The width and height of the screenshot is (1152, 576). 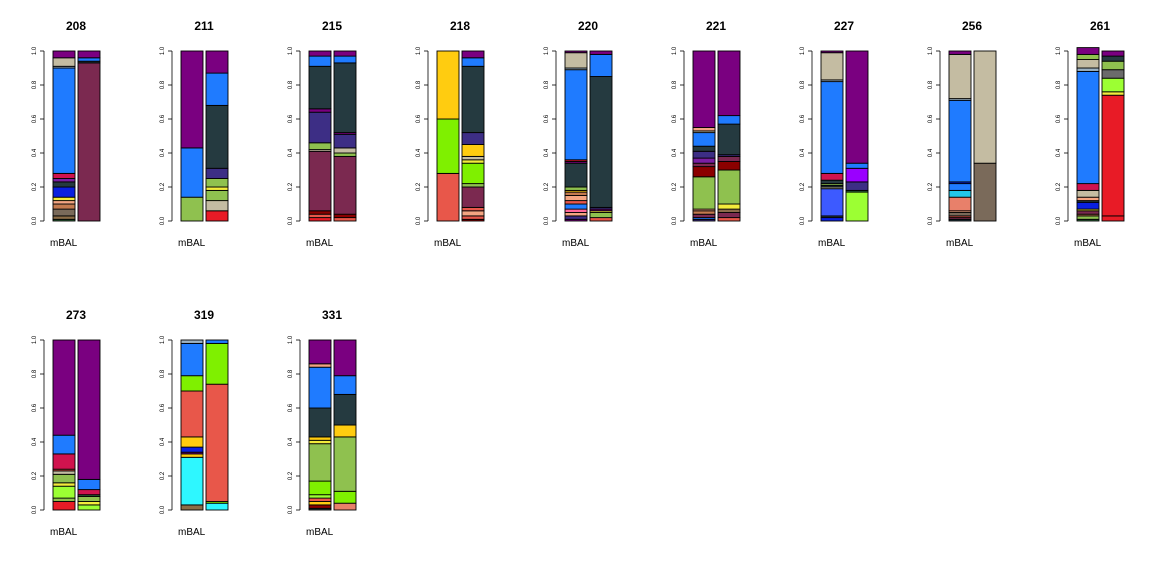 I want to click on panel-319: 319 0.0 0.2 0.4 0.6 0.8 1.0 mBAL, so click(x=194, y=423).